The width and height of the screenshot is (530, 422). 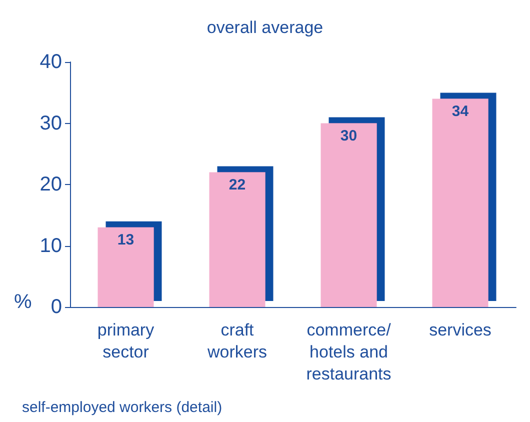 I want to click on y-tick-label: 30, so click(x=51, y=123).